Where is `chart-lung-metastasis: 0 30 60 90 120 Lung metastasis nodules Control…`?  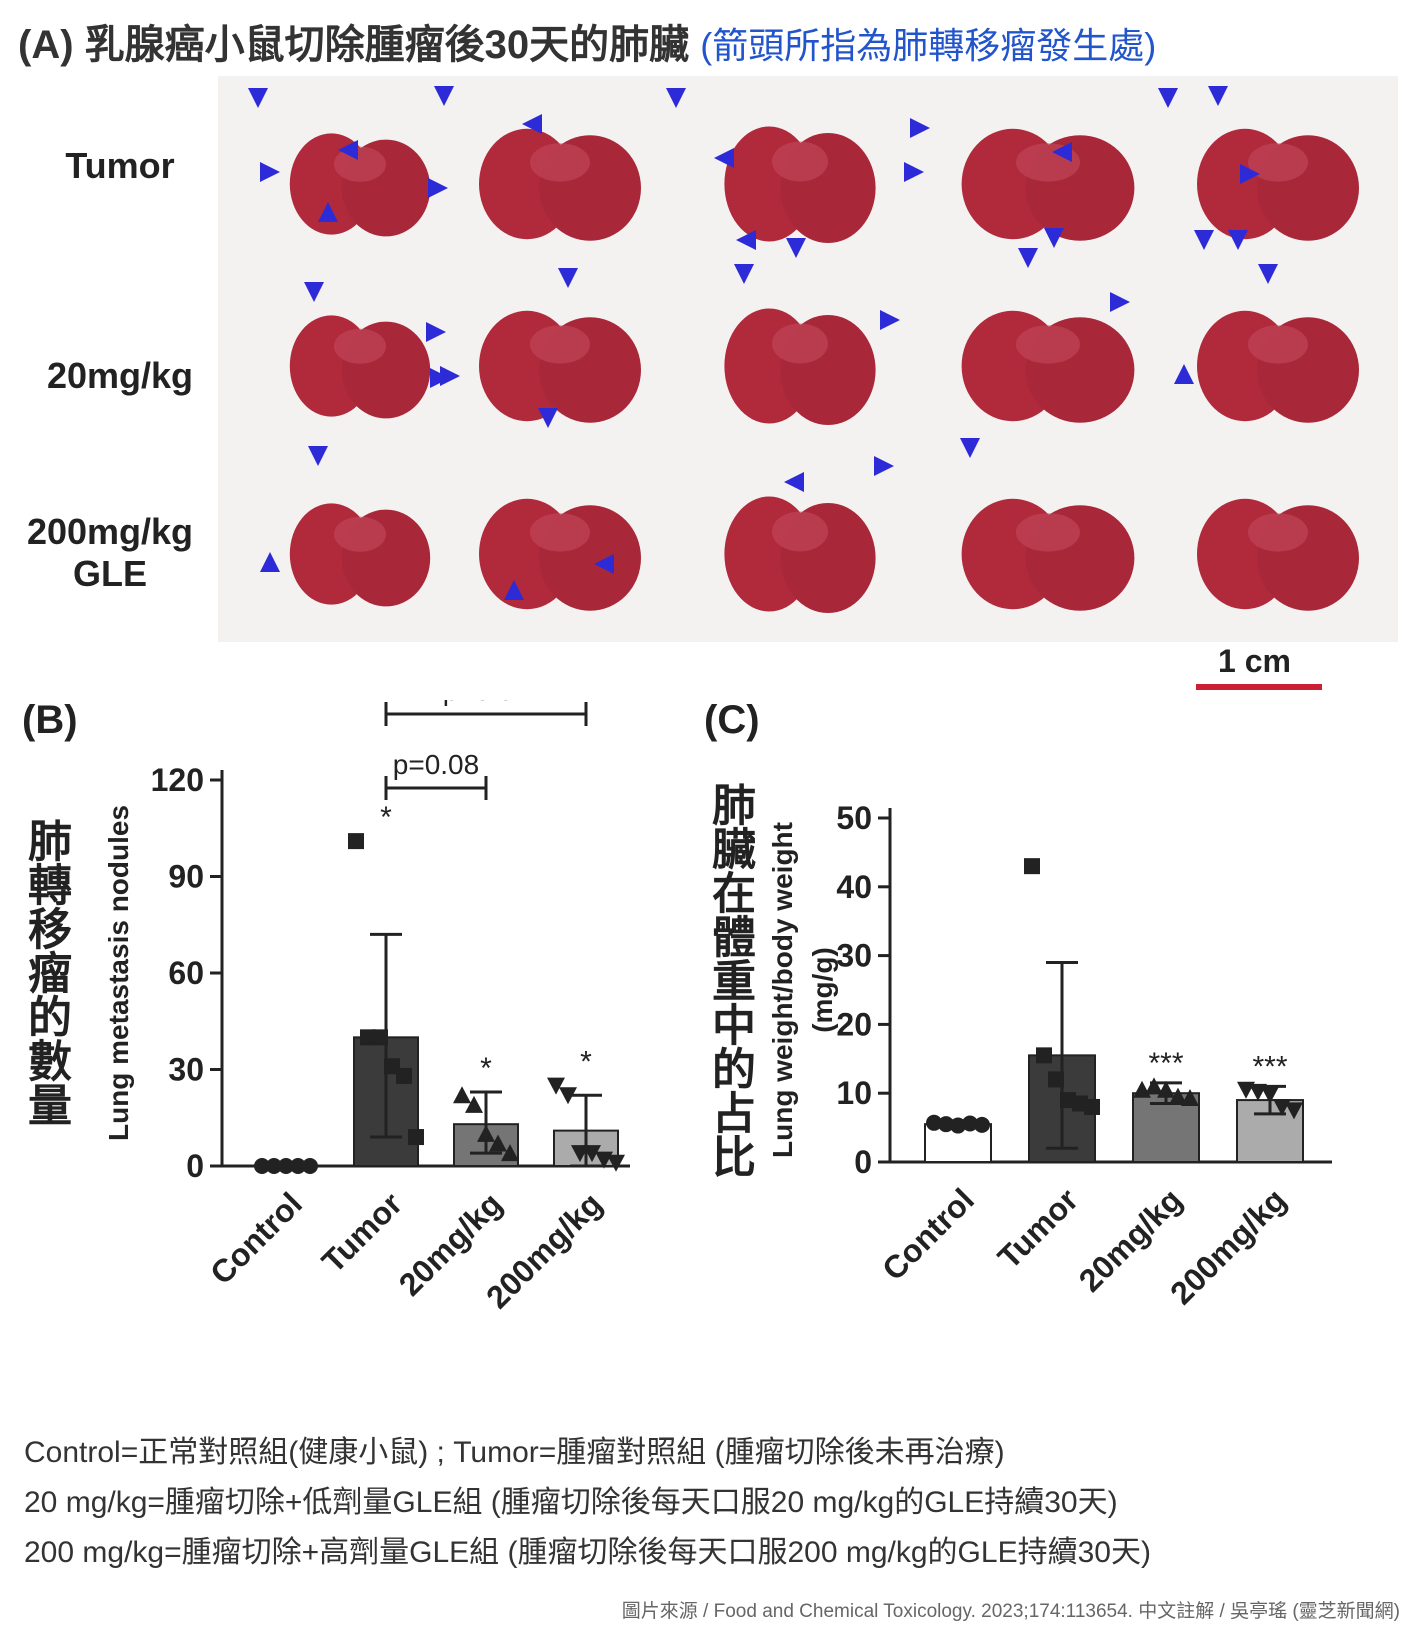
chart-lung-metastasis: 0 30 60 90 120 Lung metastasis nodules Control… is located at coordinates (366, 1007).